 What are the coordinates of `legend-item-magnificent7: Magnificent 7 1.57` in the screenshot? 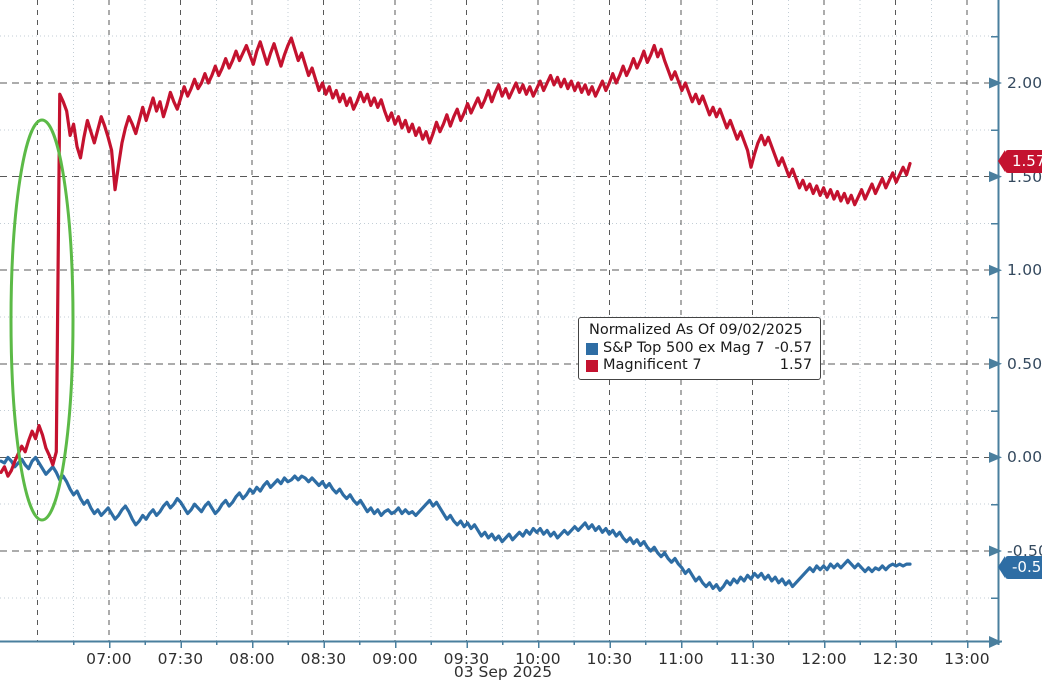 It's located at (699, 365).